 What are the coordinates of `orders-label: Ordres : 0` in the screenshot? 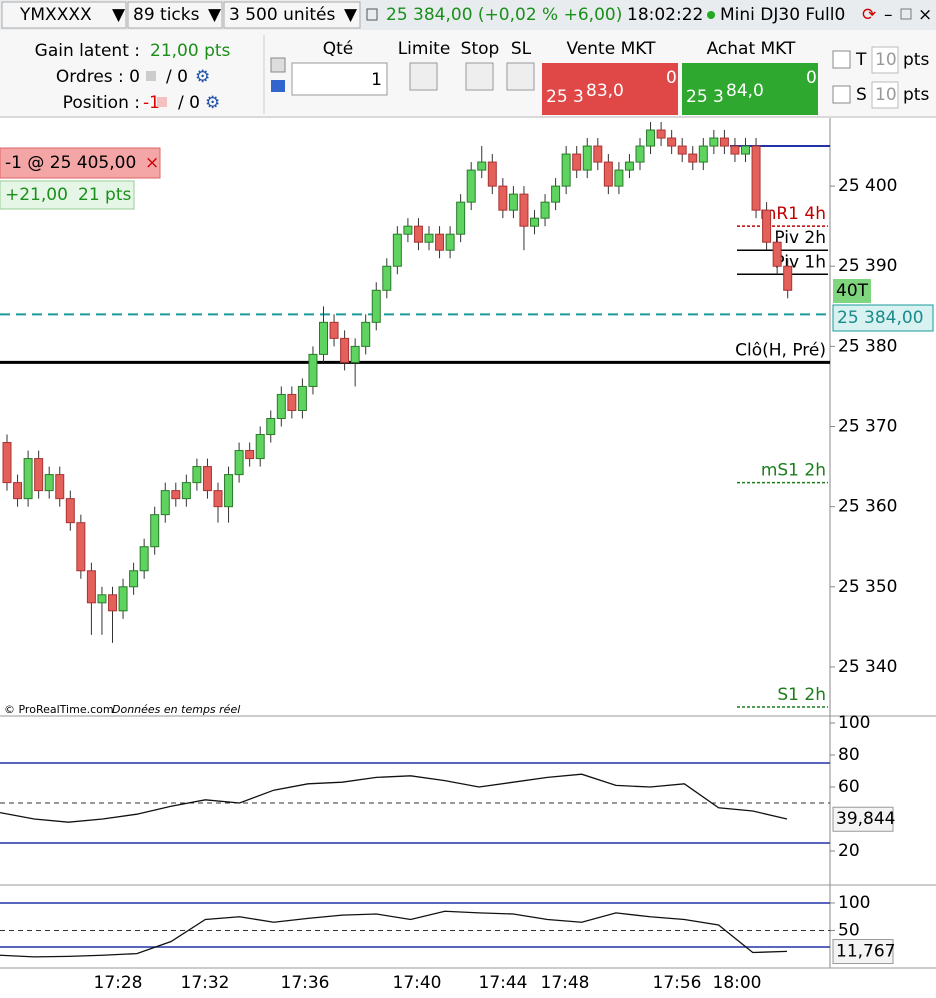 It's located at (98, 77).